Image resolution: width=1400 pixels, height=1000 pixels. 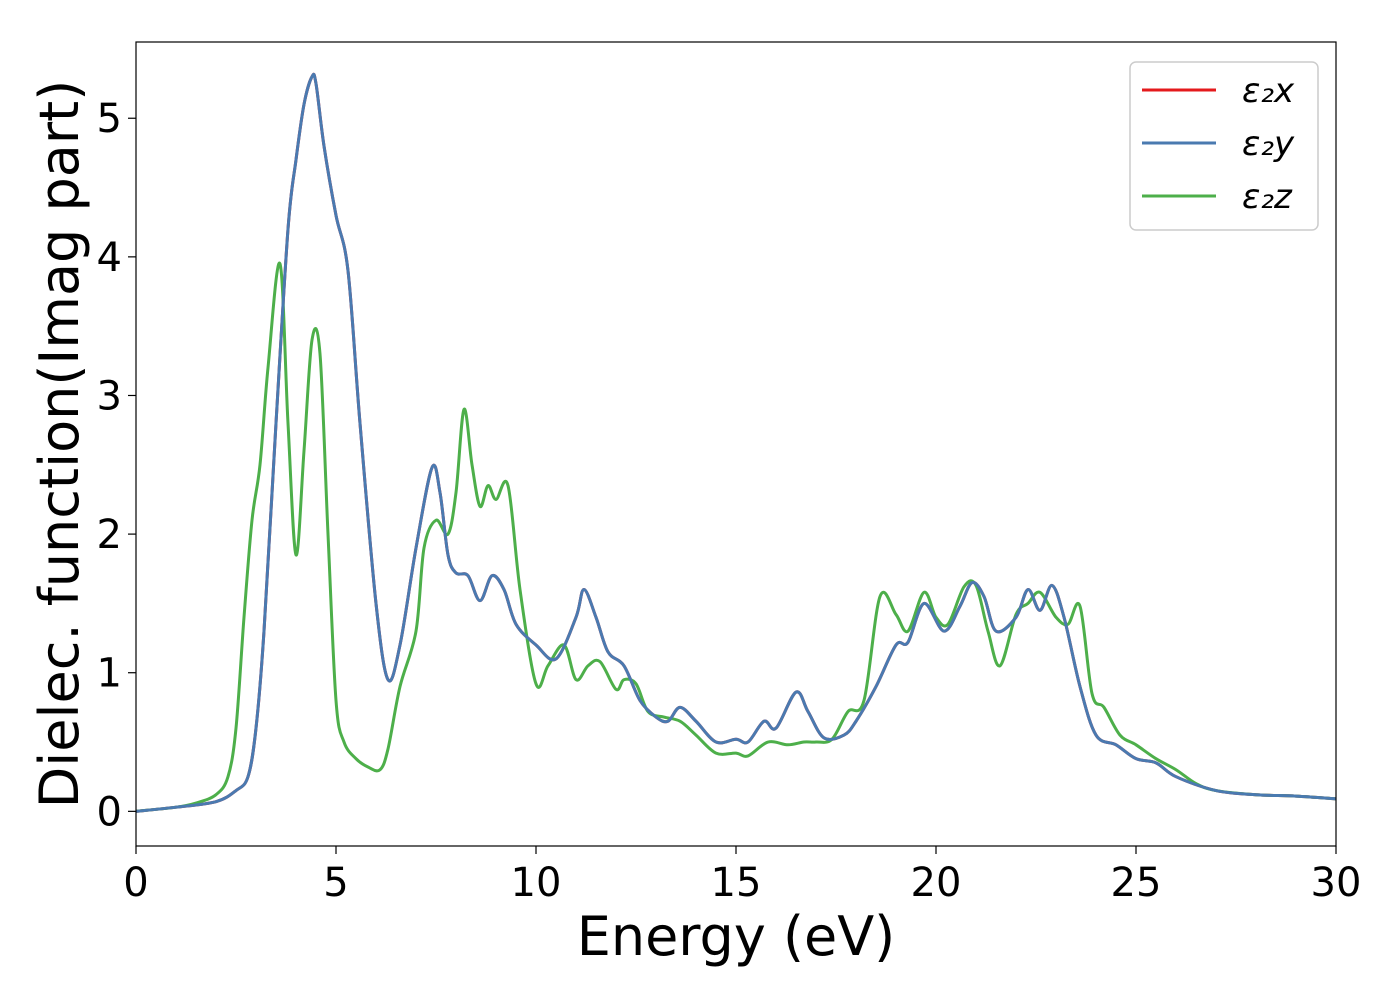 I want to click on x-axis-ticks: 0 5 10 15 20 25 30, so click(x=742, y=876).